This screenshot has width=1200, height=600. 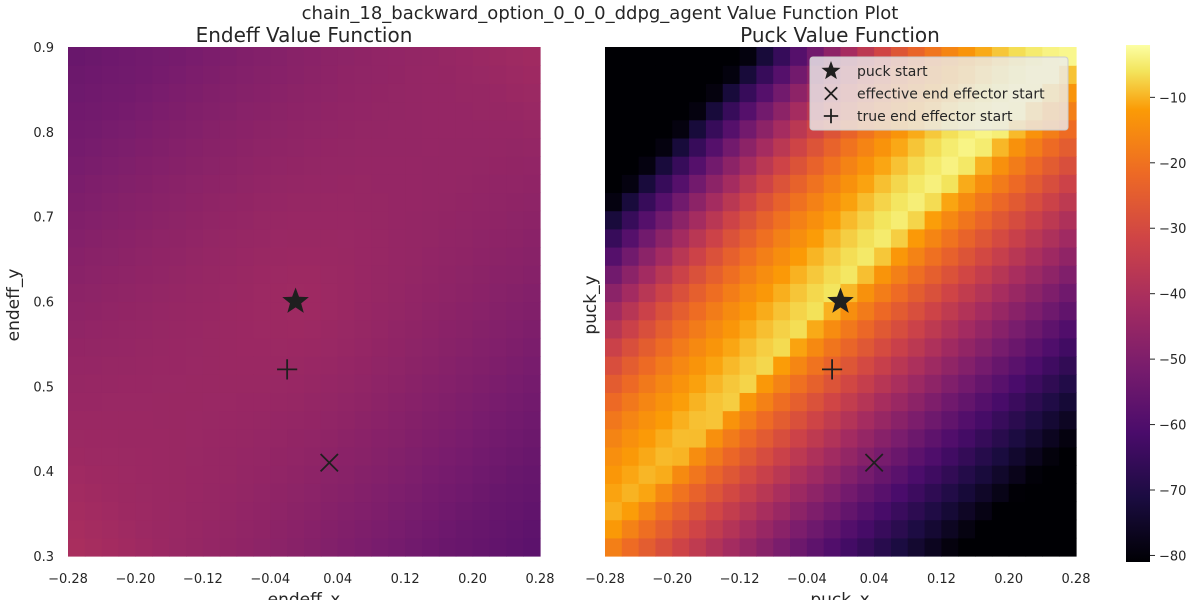 I want to click on legend-entry-label: true end effector start, so click(x=935, y=117).